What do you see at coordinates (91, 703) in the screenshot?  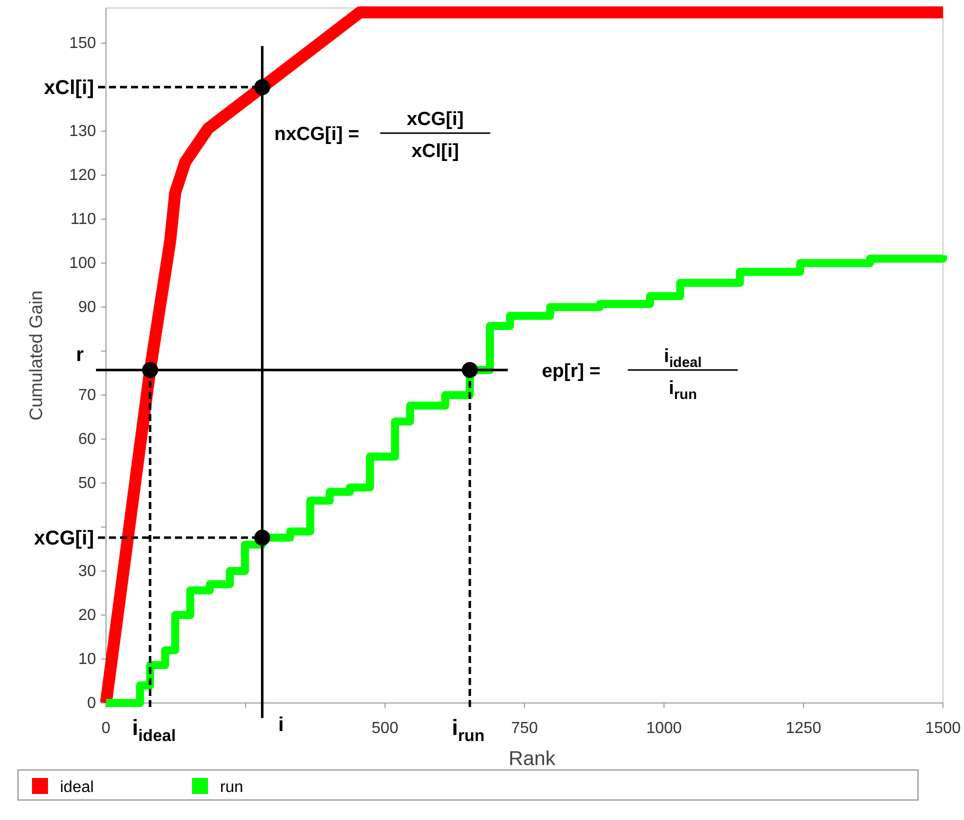 I see `y-tick-label: 0` at bounding box center [91, 703].